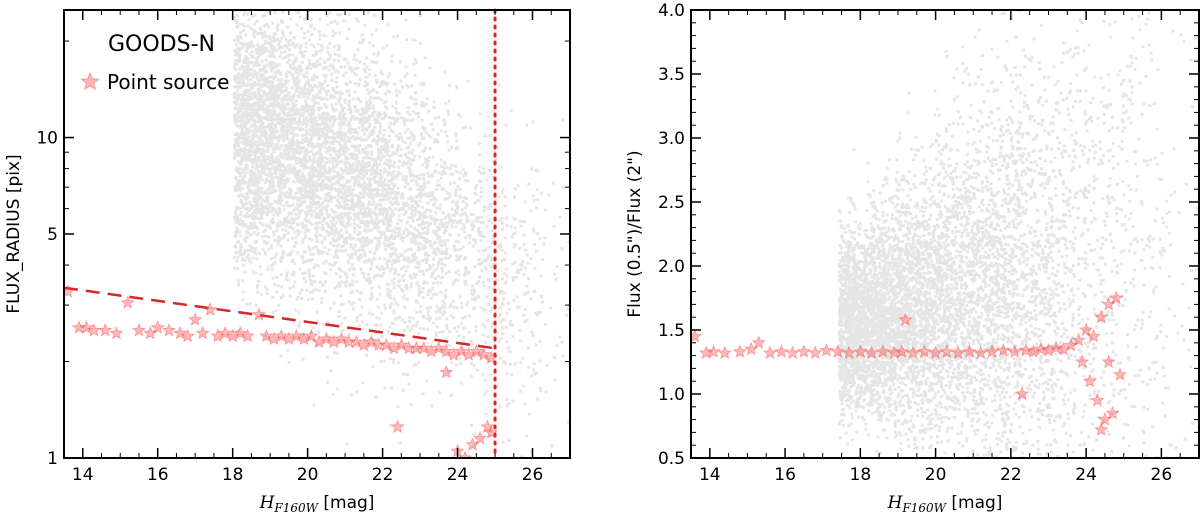 Image resolution: width=1202 pixels, height=516 pixels. Describe the element at coordinates (671, 331) in the screenshot. I see `y-tick-label: 1.5` at that location.